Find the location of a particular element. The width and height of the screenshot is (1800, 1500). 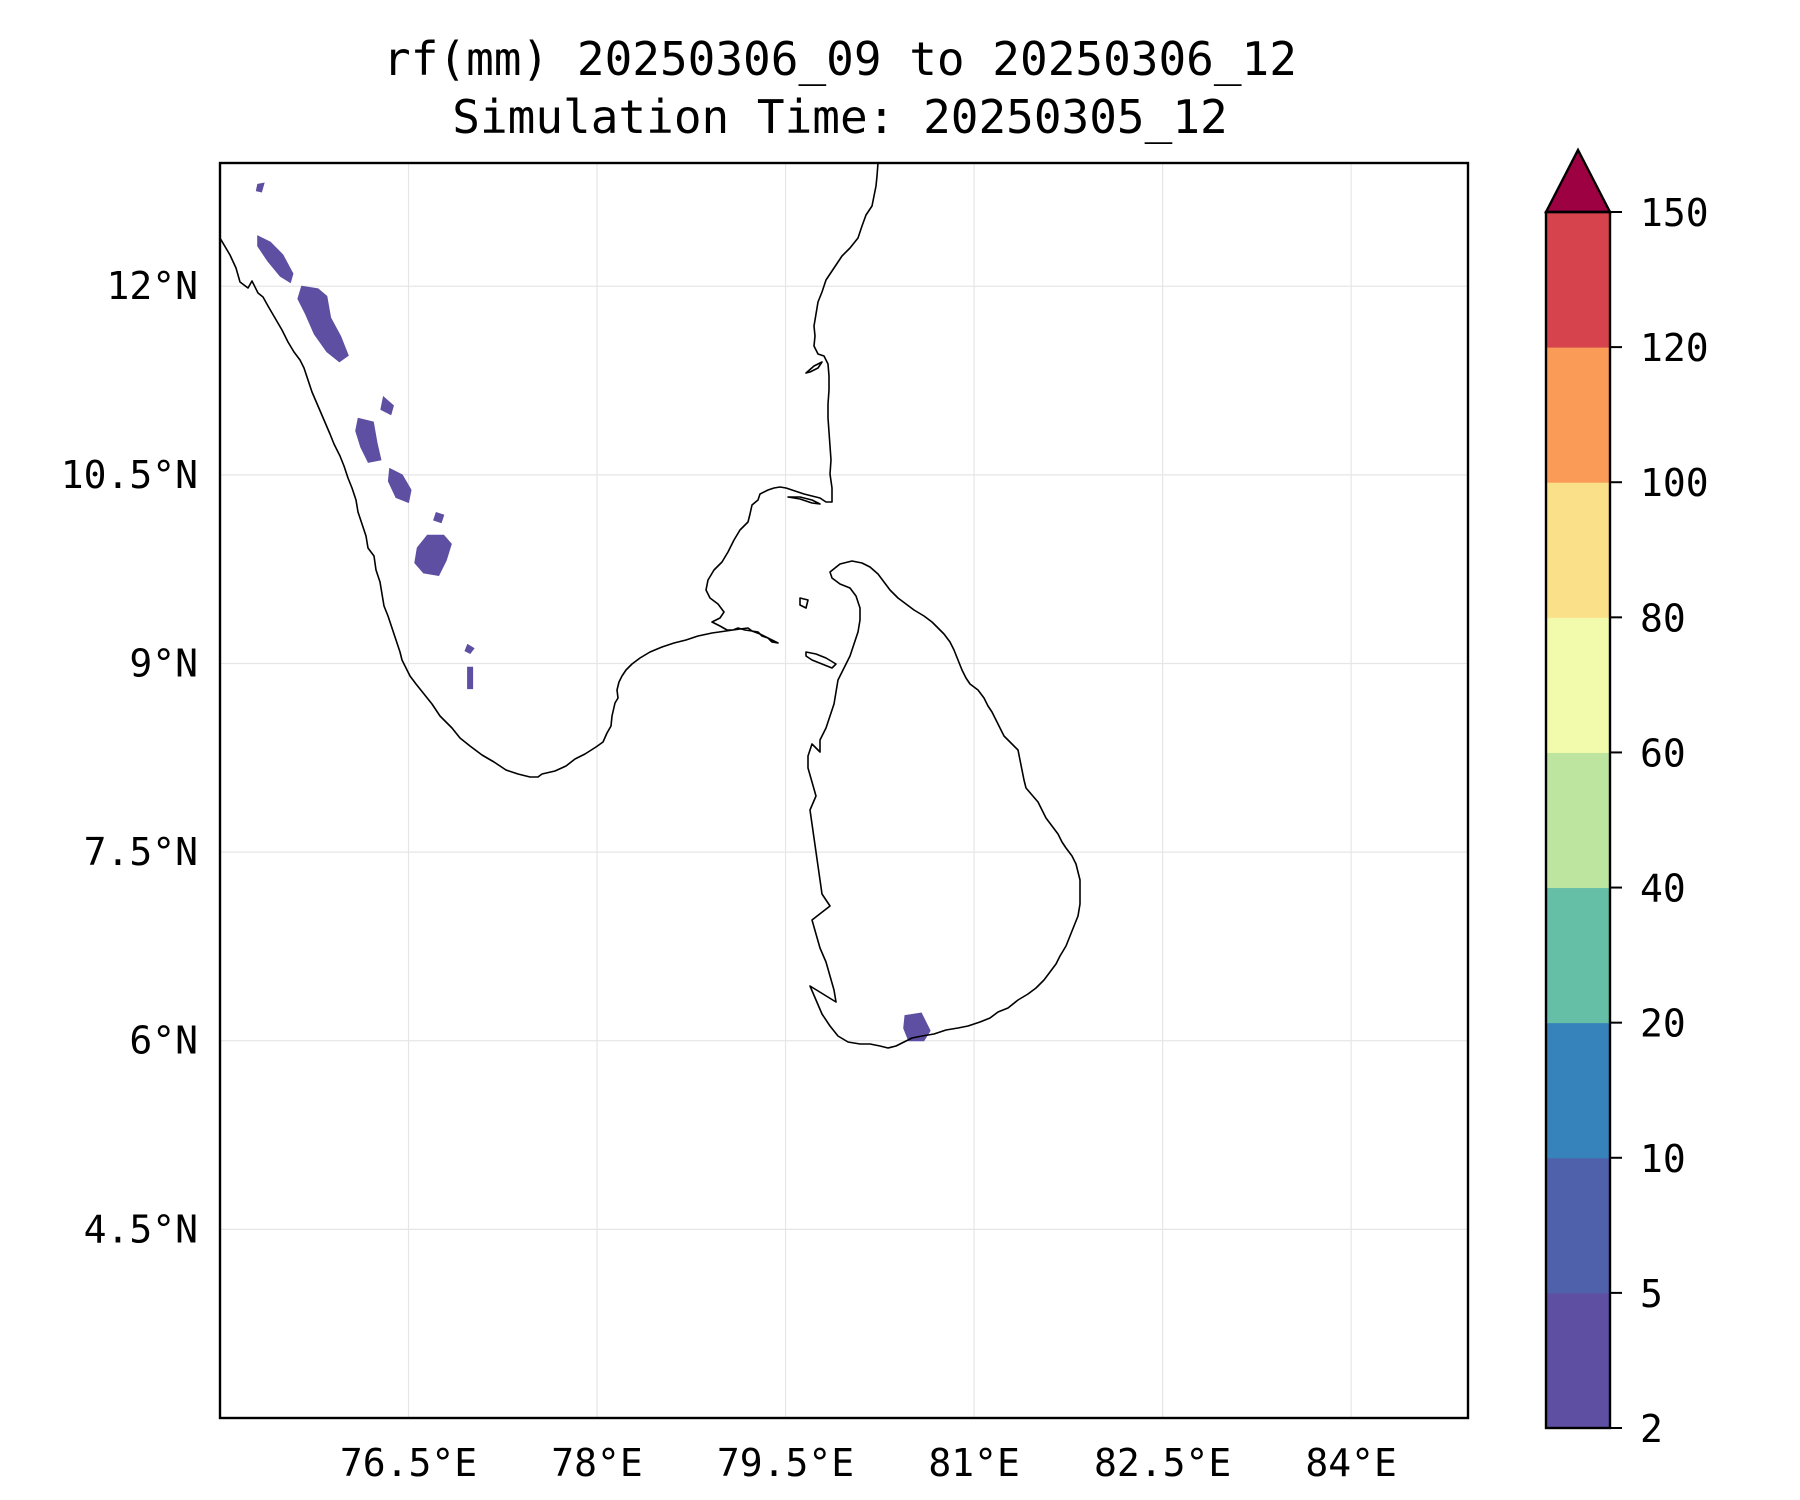

y-tick-label: 6°N is located at coordinates (163, 1041).